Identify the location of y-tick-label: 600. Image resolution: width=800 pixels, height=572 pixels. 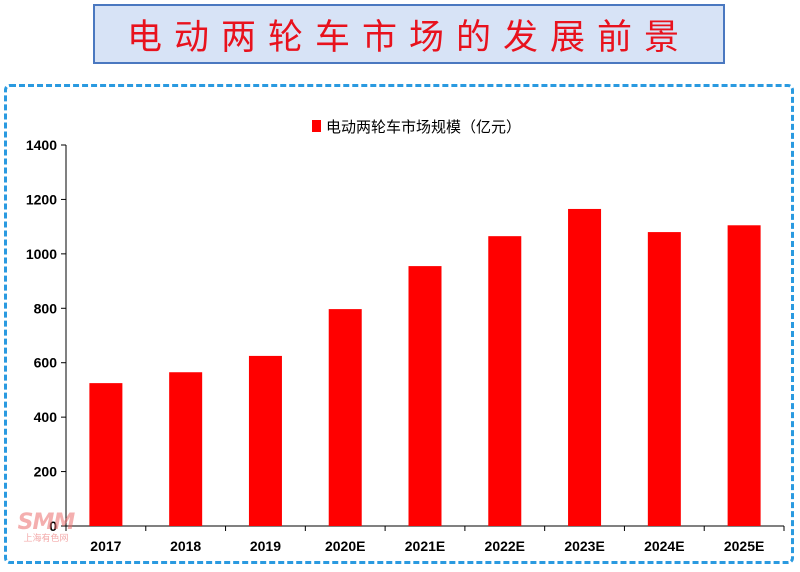
(46, 363).